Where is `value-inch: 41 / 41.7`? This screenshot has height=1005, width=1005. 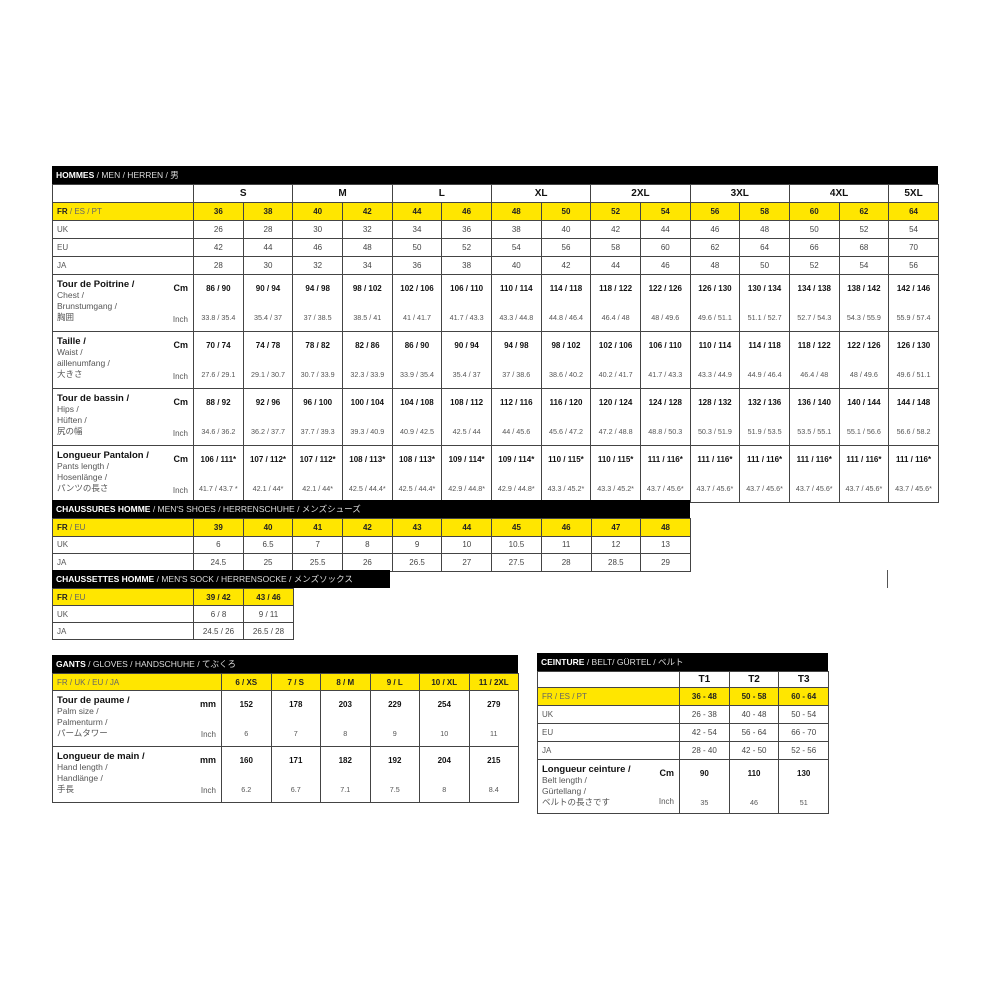
value-inch: 41 / 41.7 is located at coordinates (416, 317).